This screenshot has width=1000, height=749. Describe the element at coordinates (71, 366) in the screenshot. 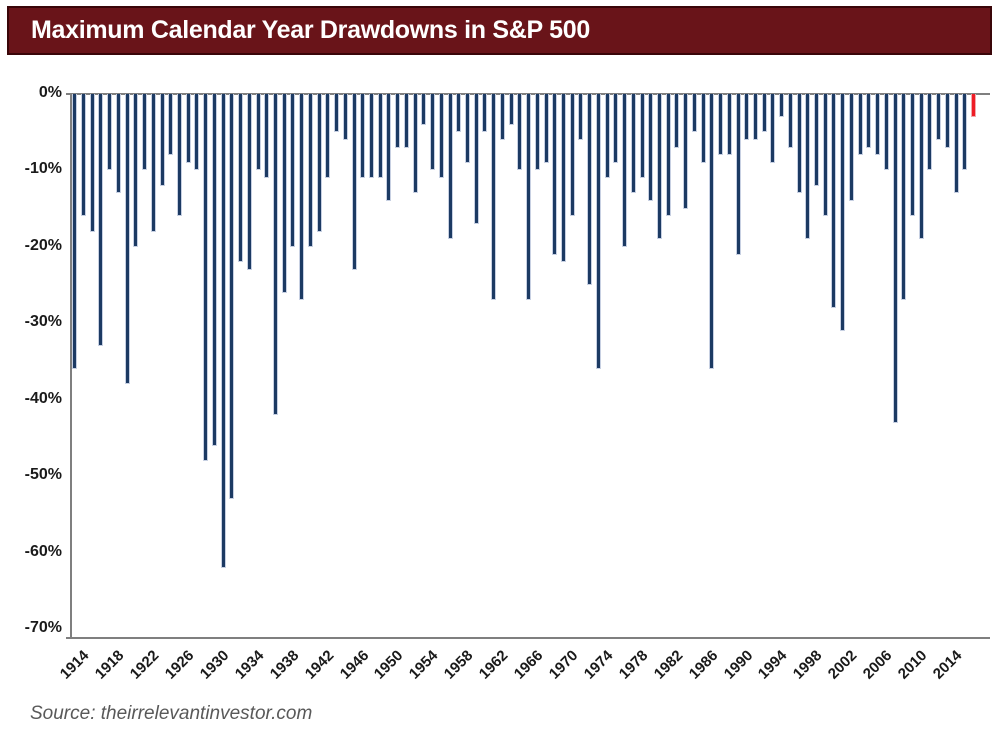

I see `y-axis-line` at that location.